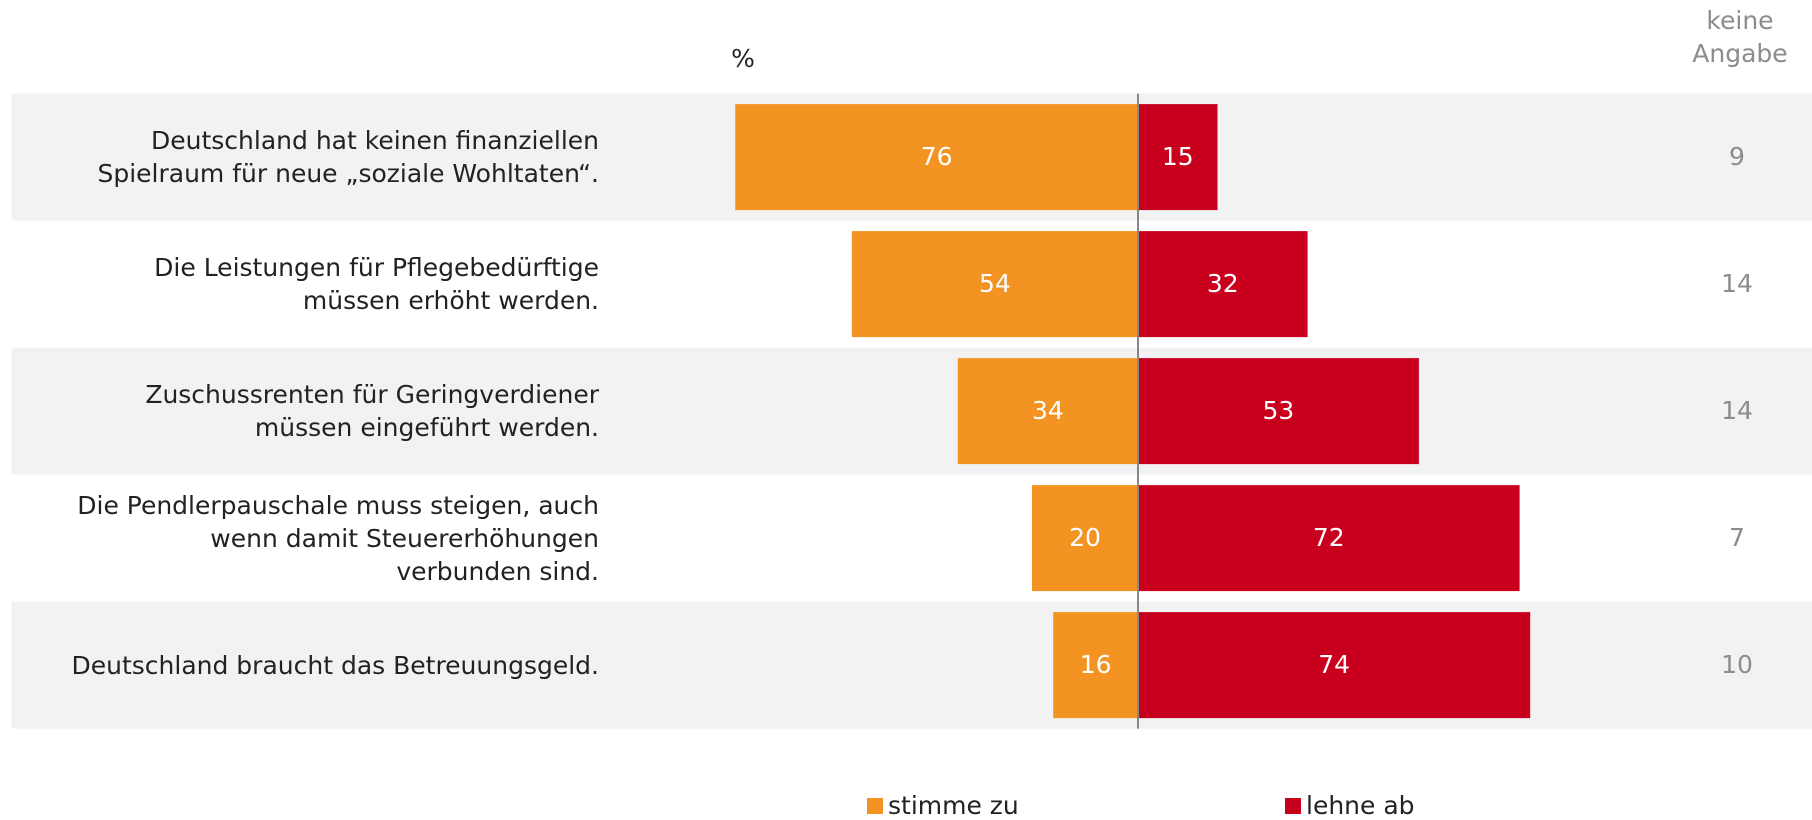  What do you see at coordinates (1737, 664) in the screenshot?
I see `no-answer-value: 10` at bounding box center [1737, 664].